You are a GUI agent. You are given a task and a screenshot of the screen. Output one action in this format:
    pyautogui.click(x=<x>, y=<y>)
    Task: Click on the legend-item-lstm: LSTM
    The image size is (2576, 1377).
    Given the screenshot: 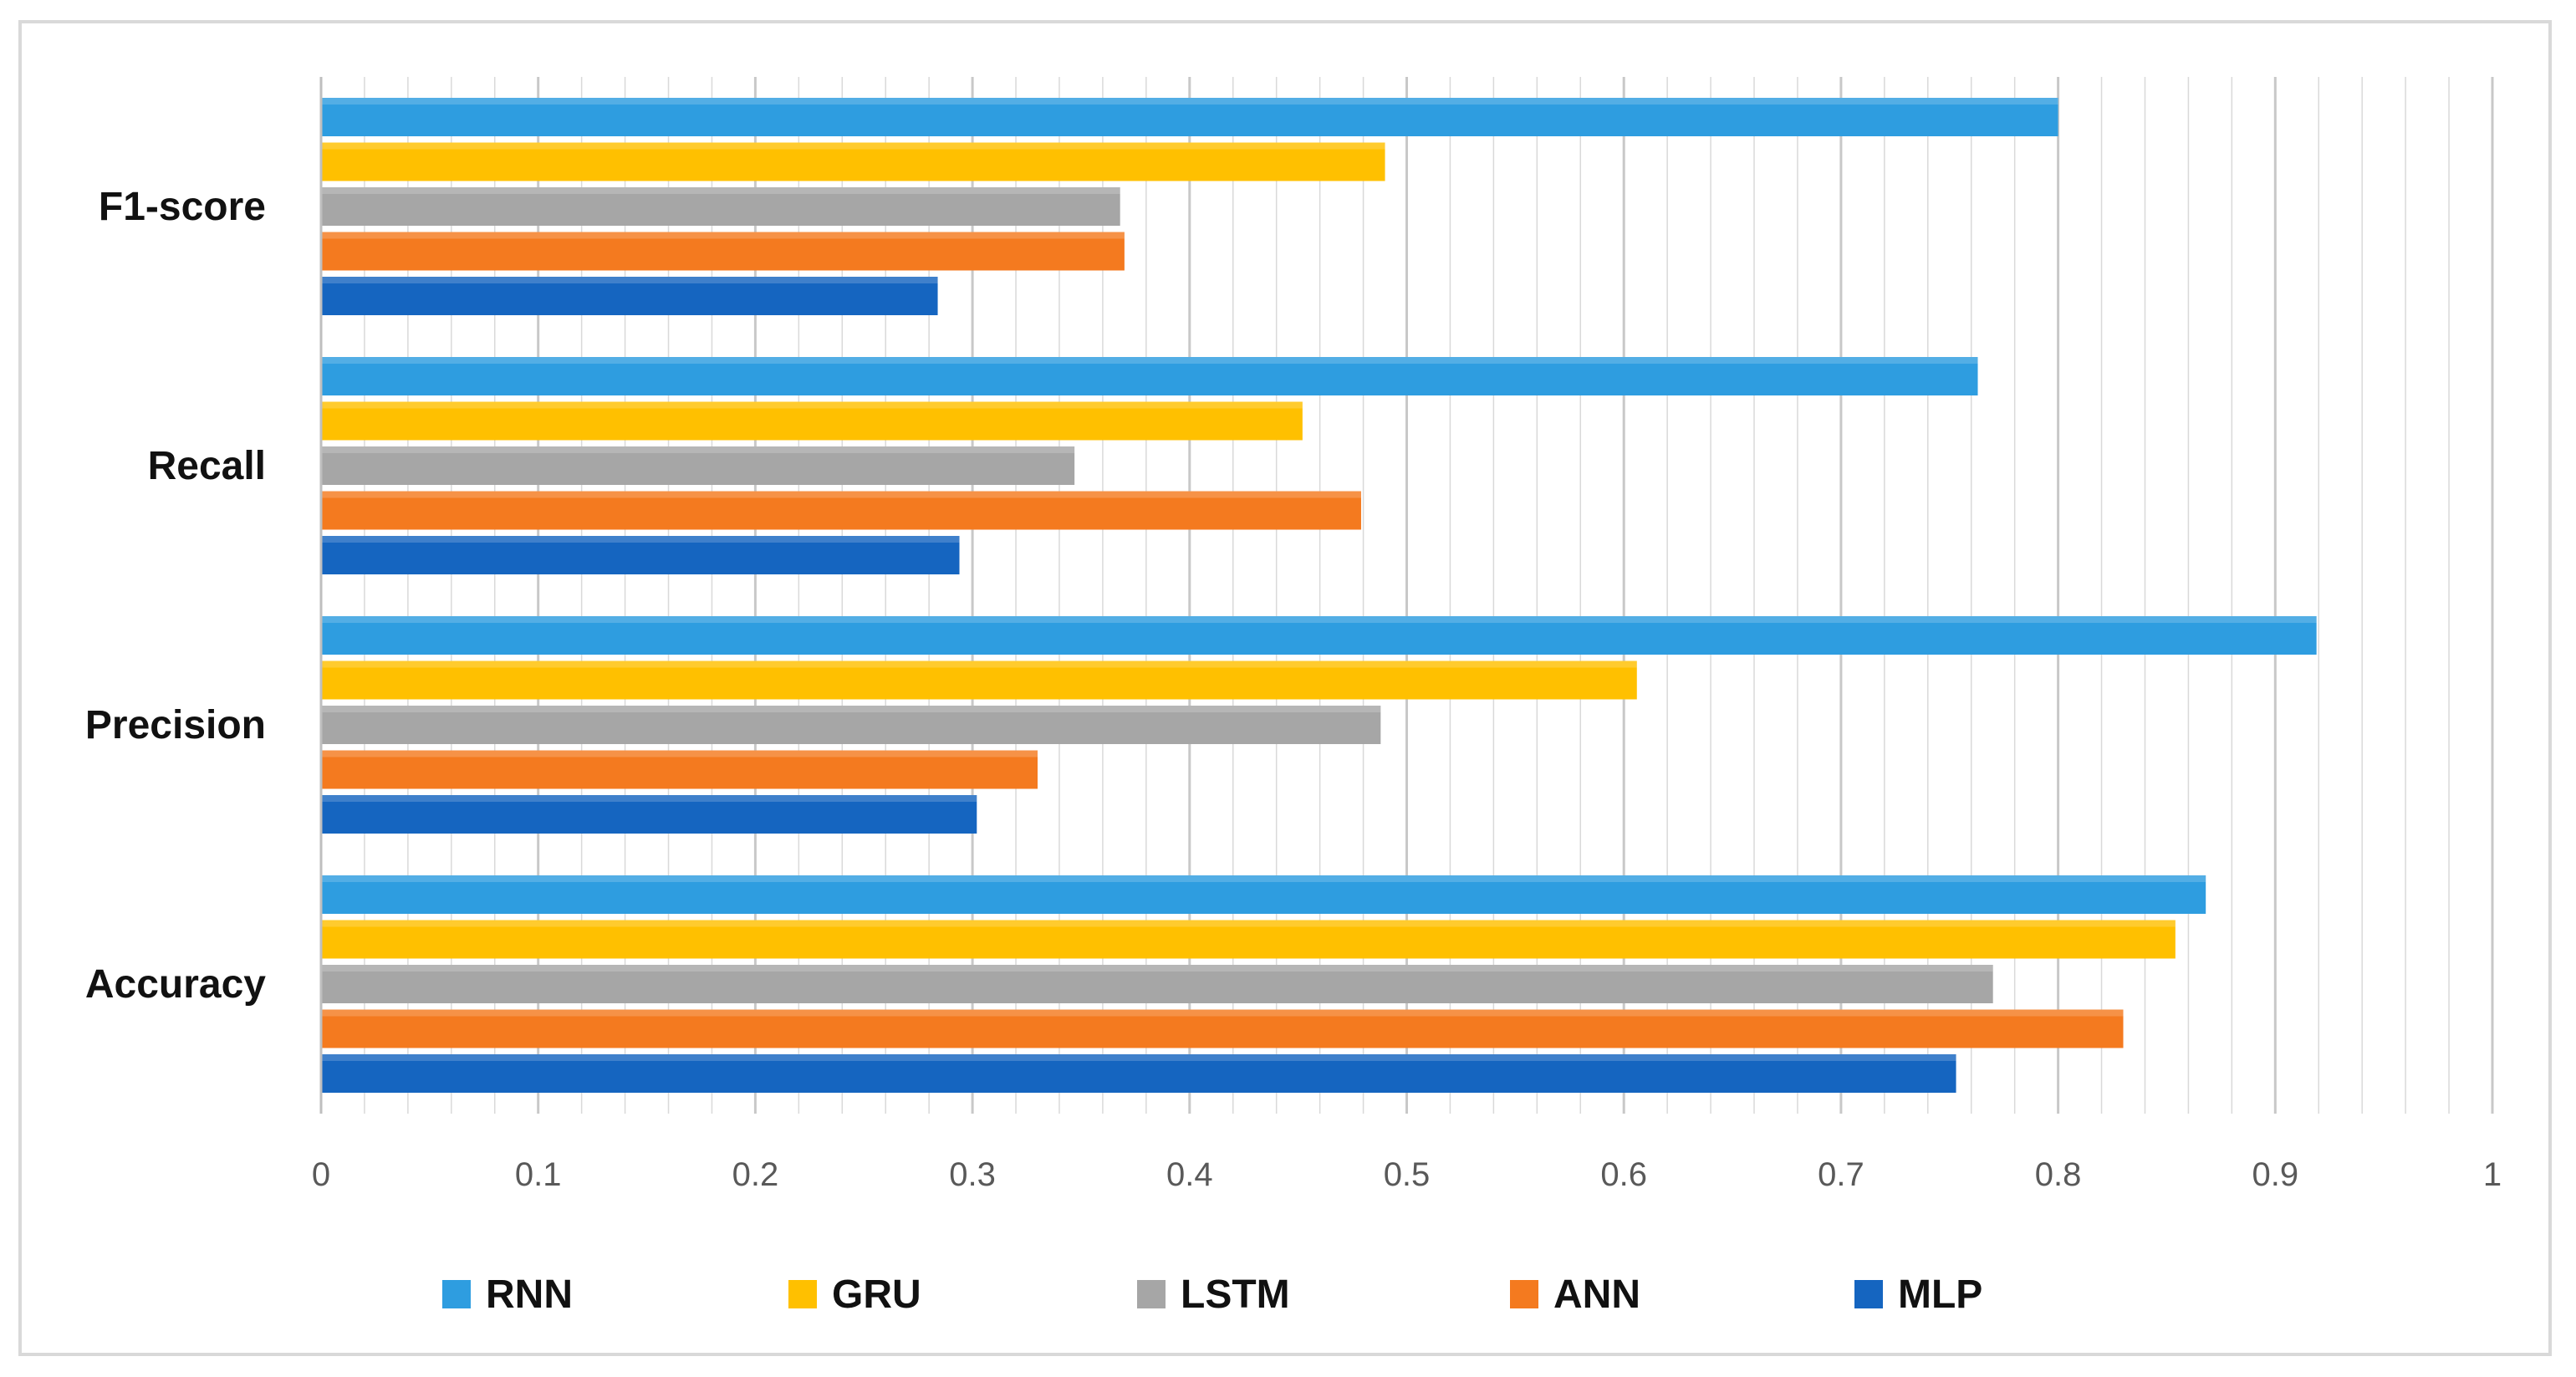 What is the action you would take?
    pyautogui.click(x=1214, y=1294)
    